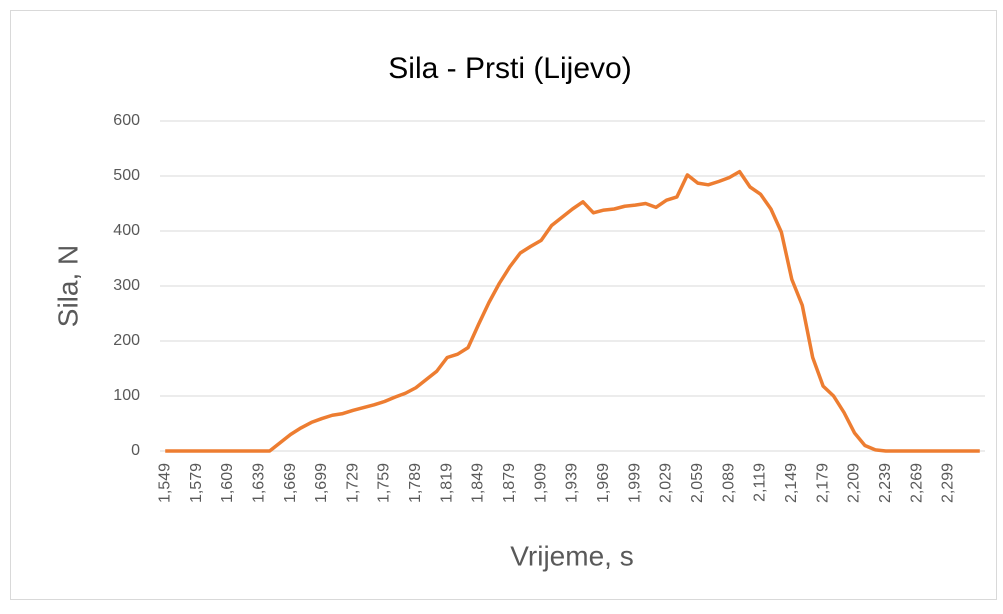 The height and width of the screenshot is (614, 1003). I want to click on y-axis-label: Sila, N, so click(67, 286).